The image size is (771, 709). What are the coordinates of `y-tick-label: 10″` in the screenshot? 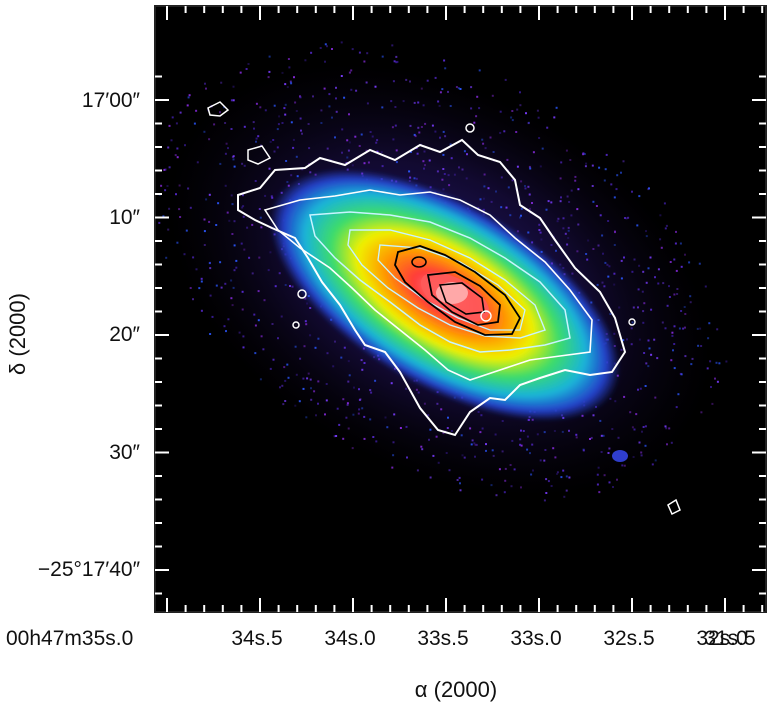 It's located at (124, 217).